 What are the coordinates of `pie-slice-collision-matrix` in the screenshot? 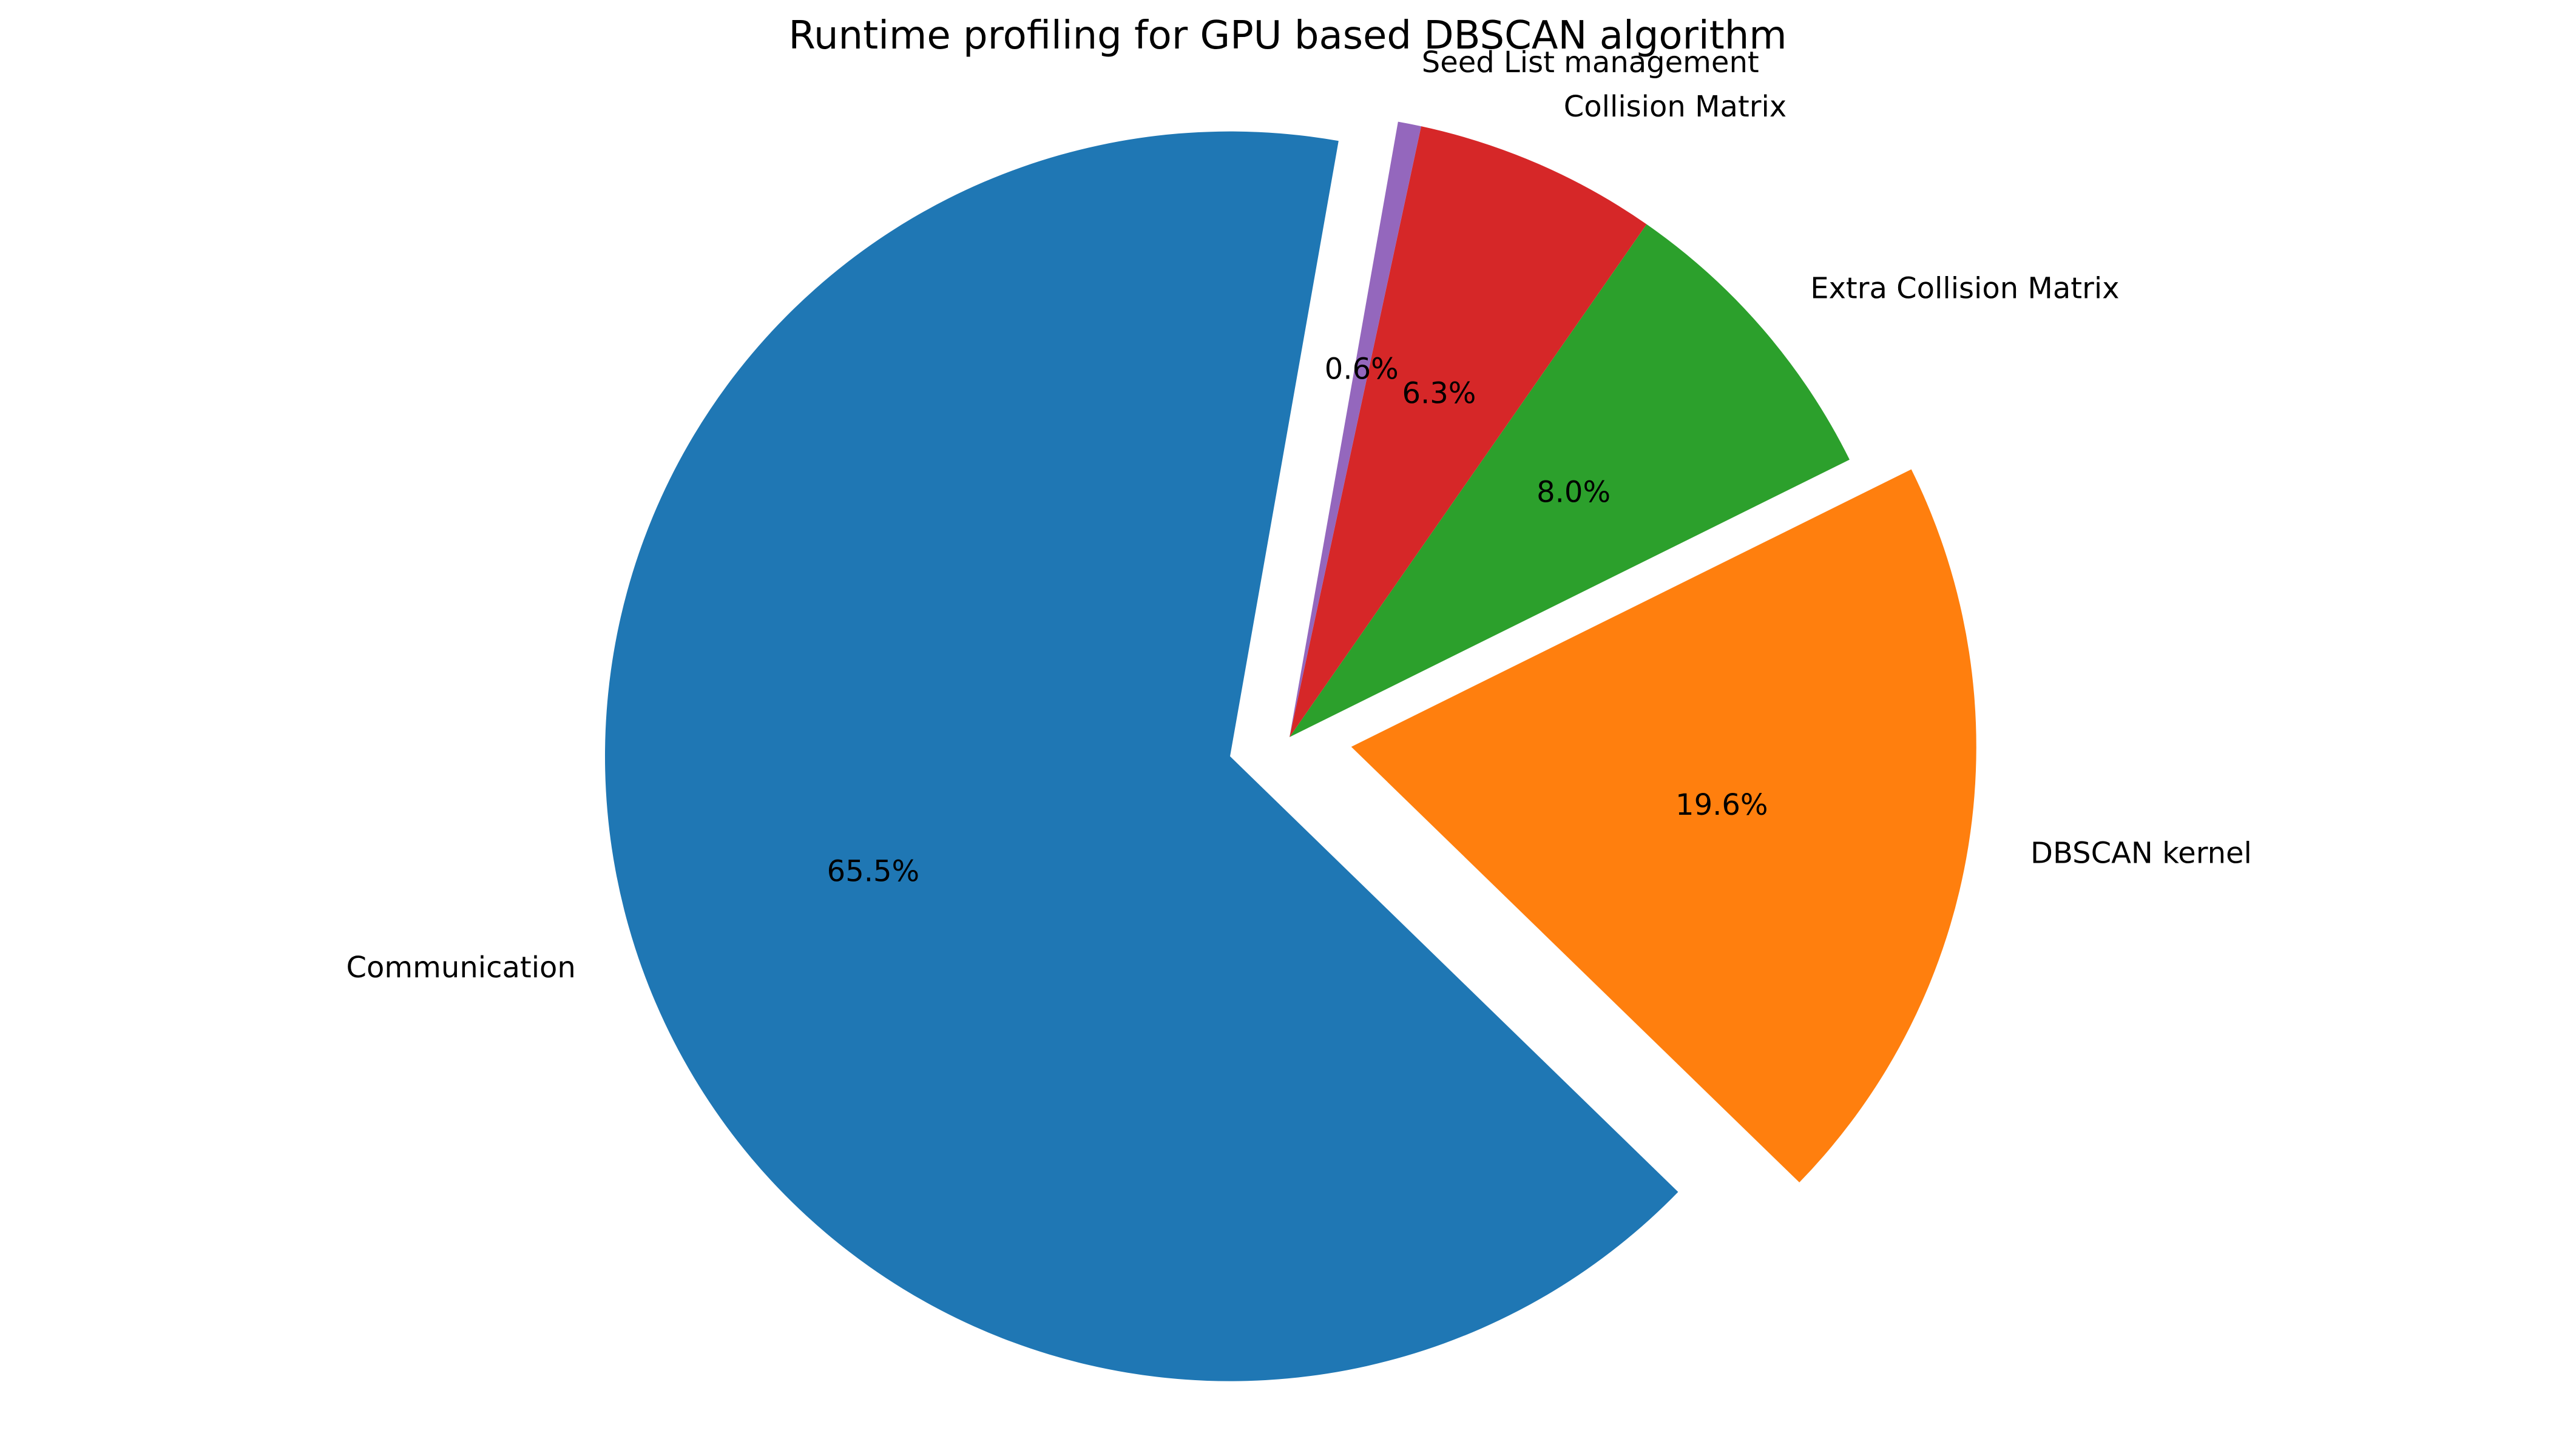 It's located at (1468, 431).